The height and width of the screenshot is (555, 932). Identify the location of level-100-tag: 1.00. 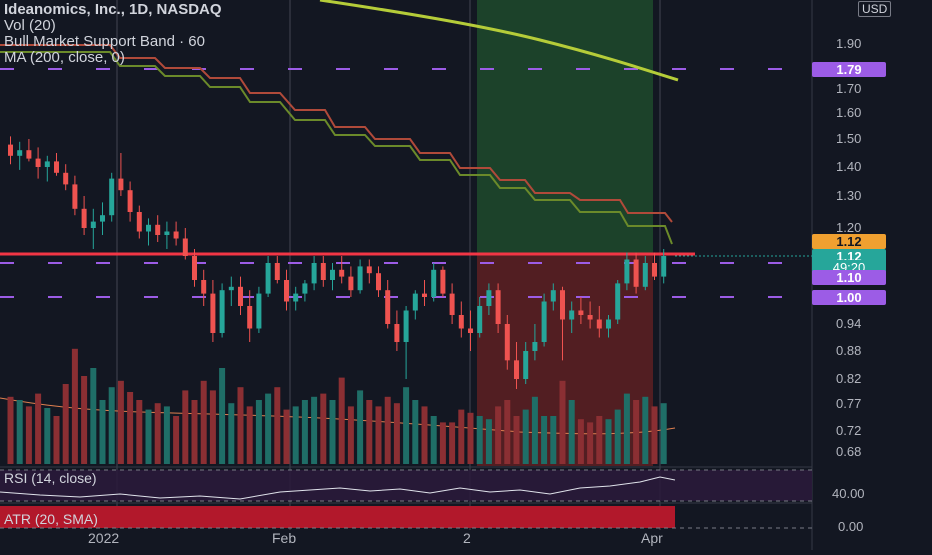
(849, 297).